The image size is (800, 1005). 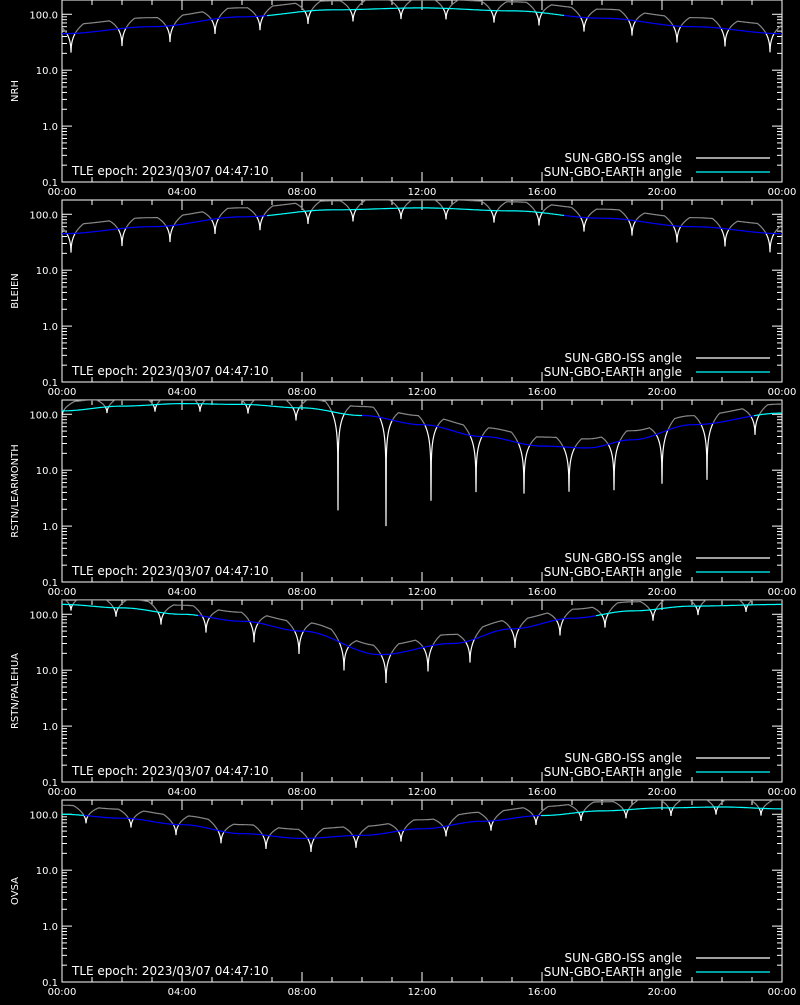 I want to click on tle-epoch-label: TLE epoch: 2023/03/07 04:47:10, so click(x=170, y=171).